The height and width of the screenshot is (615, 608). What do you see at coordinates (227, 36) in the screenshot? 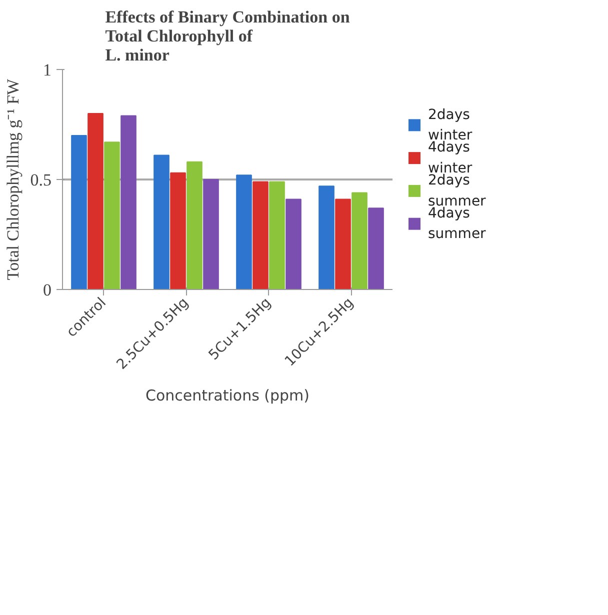
I see `chart-title: Effects of Binary Combination on Total Chlorophyll of L. minor` at bounding box center [227, 36].